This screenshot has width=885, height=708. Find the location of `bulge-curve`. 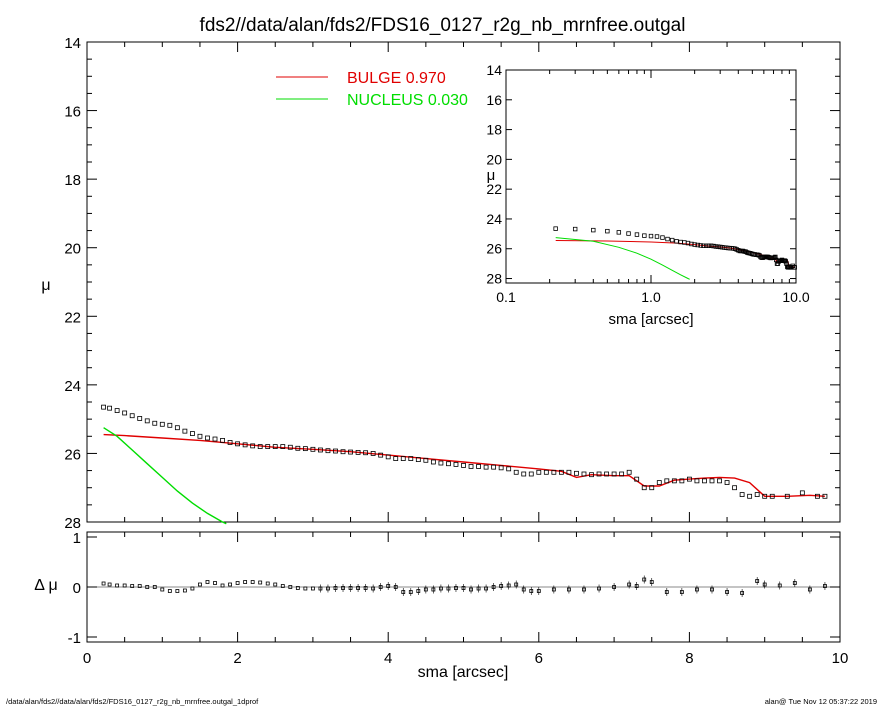

bulge-curve is located at coordinates (464, 465).